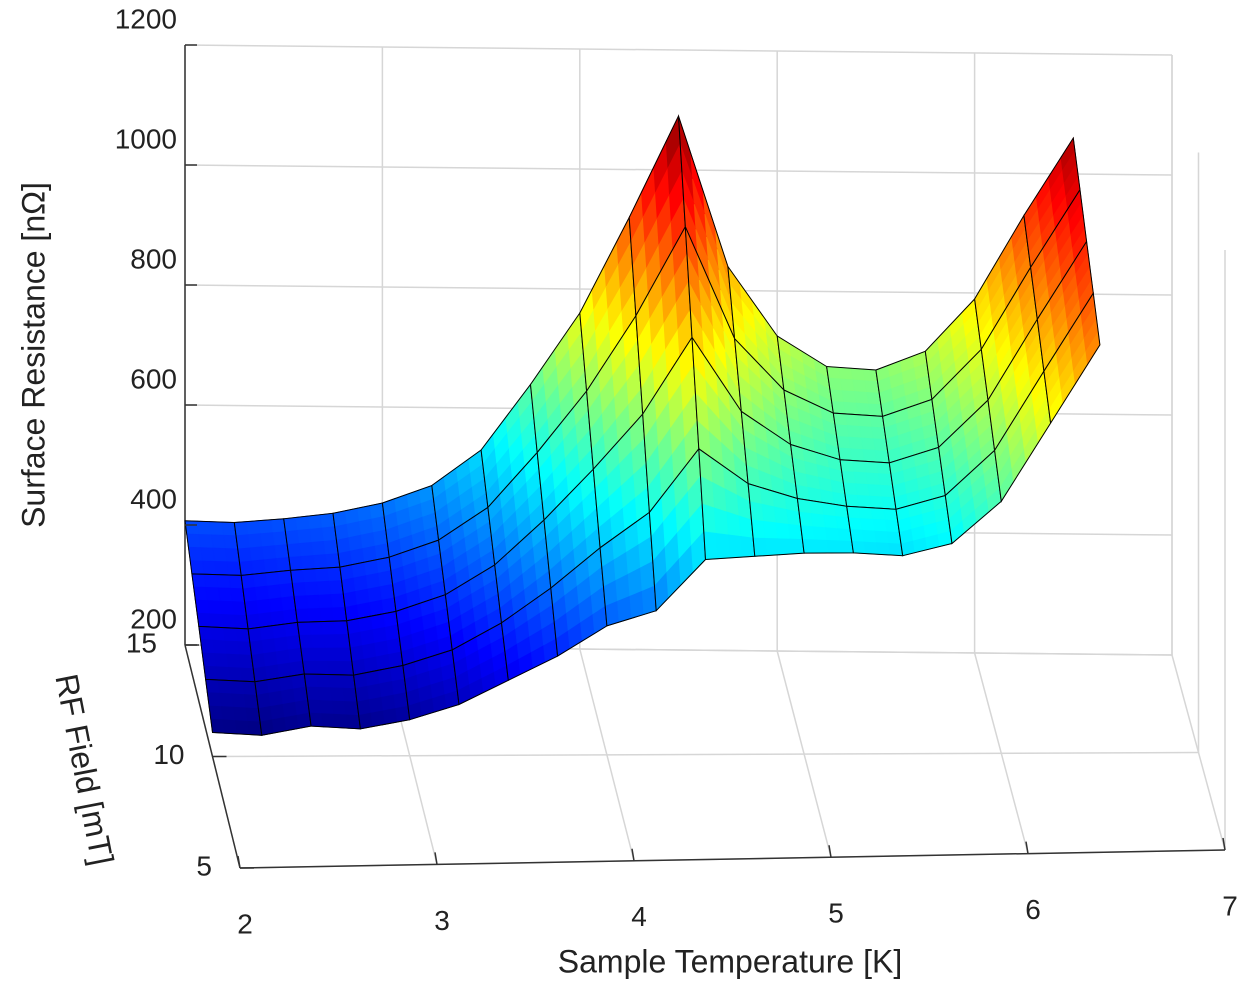 This screenshot has height=986, width=1251. What do you see at coordinates (153, 258) in the screenshot?
I see `z-tick-label: 800` at bounding box center [153, 258].